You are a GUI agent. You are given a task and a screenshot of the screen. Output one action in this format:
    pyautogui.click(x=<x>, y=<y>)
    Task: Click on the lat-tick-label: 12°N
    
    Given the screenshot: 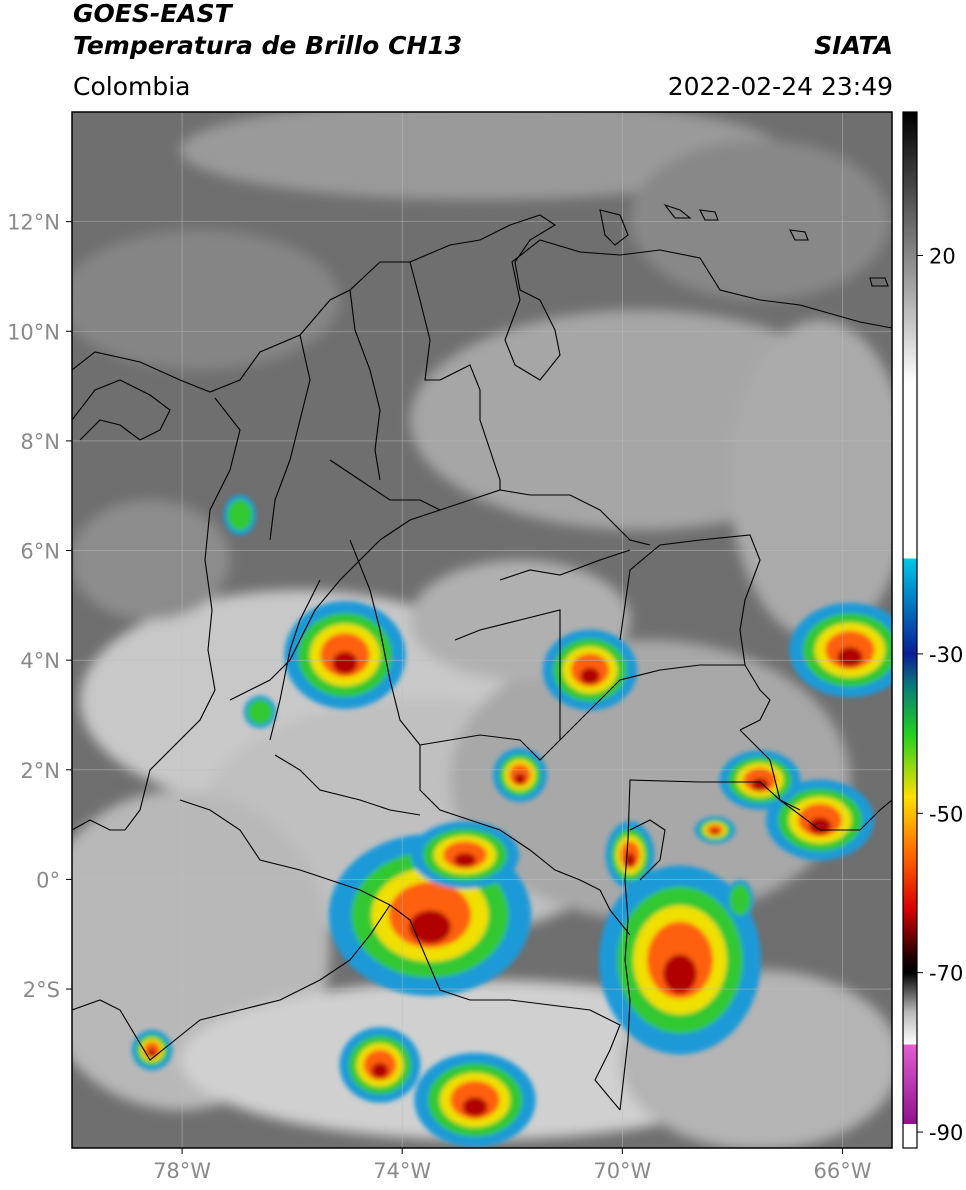 What is the action you would take?
    pyautogui.click(x=33, y=223)
    